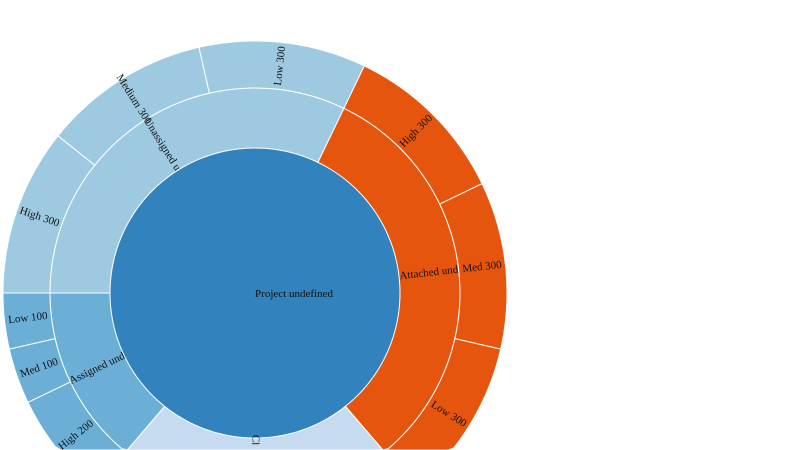  What do you see at coordinates (482, 267) in the screenshot?
I see `leaf-label: Med 300` at bounding box center [482, 267].